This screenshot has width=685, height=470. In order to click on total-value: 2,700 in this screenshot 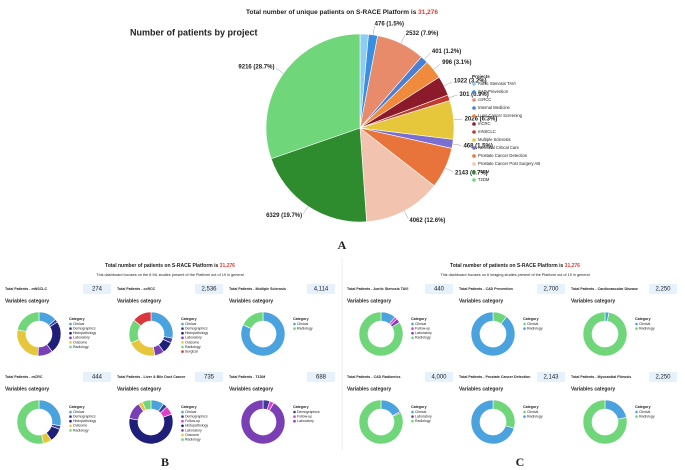, I will do `click(551, 290)`.